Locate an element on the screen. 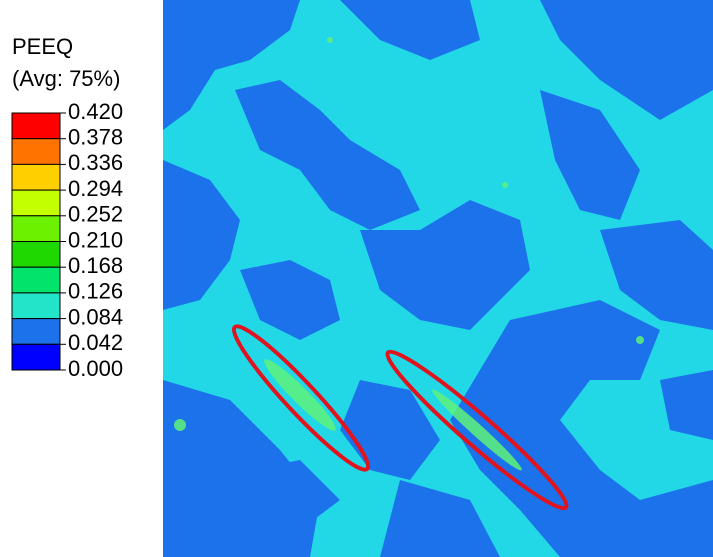  legend-label: 0.294 is located at coordinates (95, 188).